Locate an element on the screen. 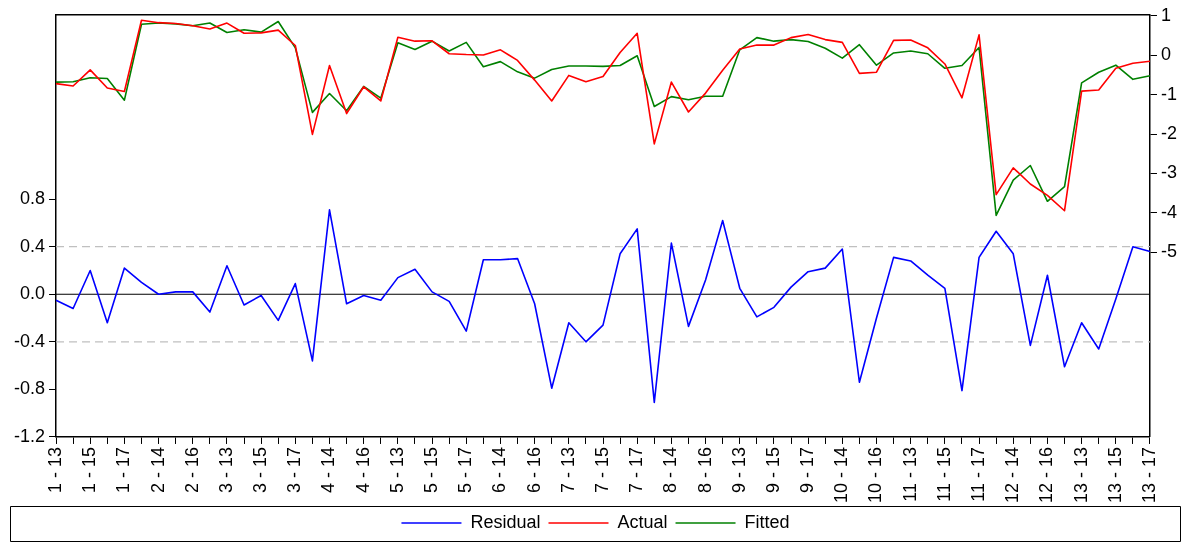 This screenshot has height=544, width=1187. x-tick-label: 5 - 13 is located at coordinates (396, 469).